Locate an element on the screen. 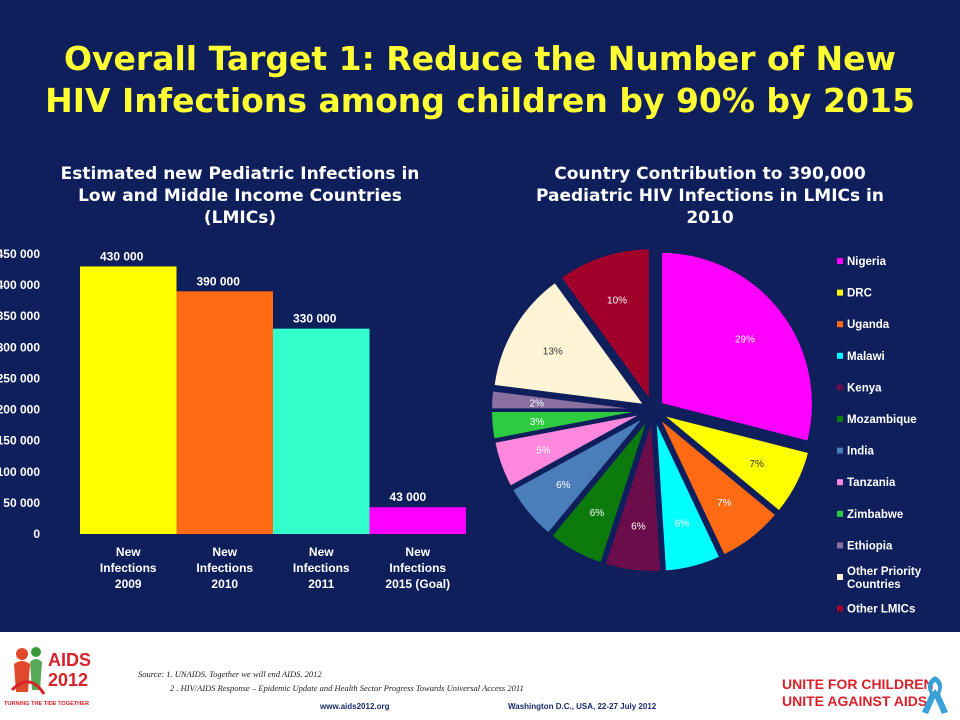 Image resolution: width=960 pixels, height=720 pixels. pie-chart-title-line: 2010 is located at coordinates (710, 218).